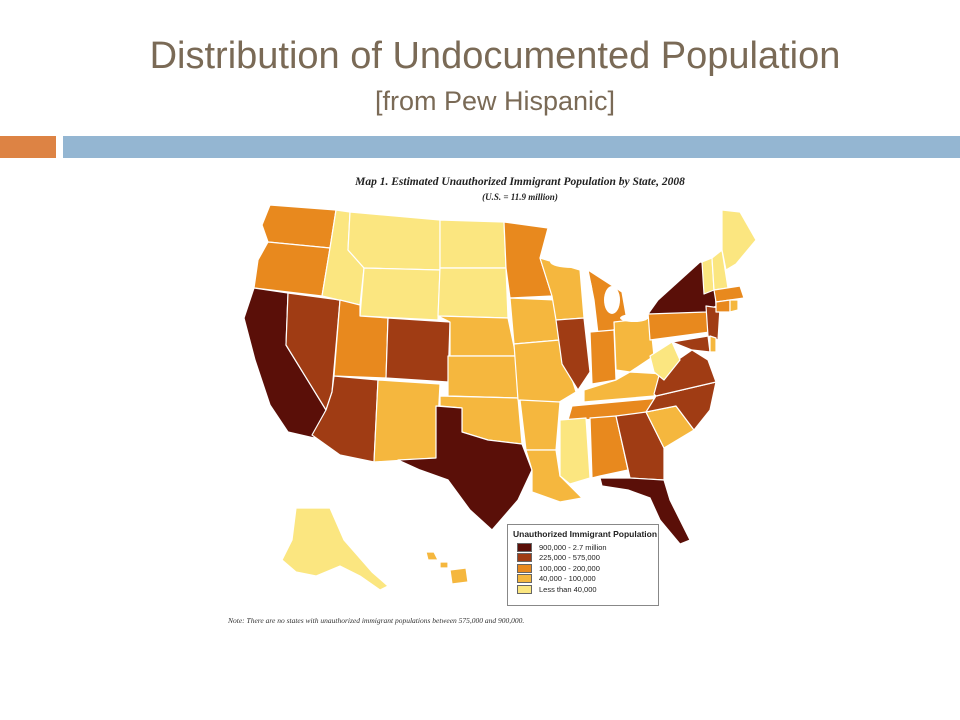 Image resolution: width=960 pixels, height=720 pixels. What do you see at coordinates (495, 56) in the screenshot?
I see `slide-title: Distribution of Undocumented Population` at bounding box center [495, 56].